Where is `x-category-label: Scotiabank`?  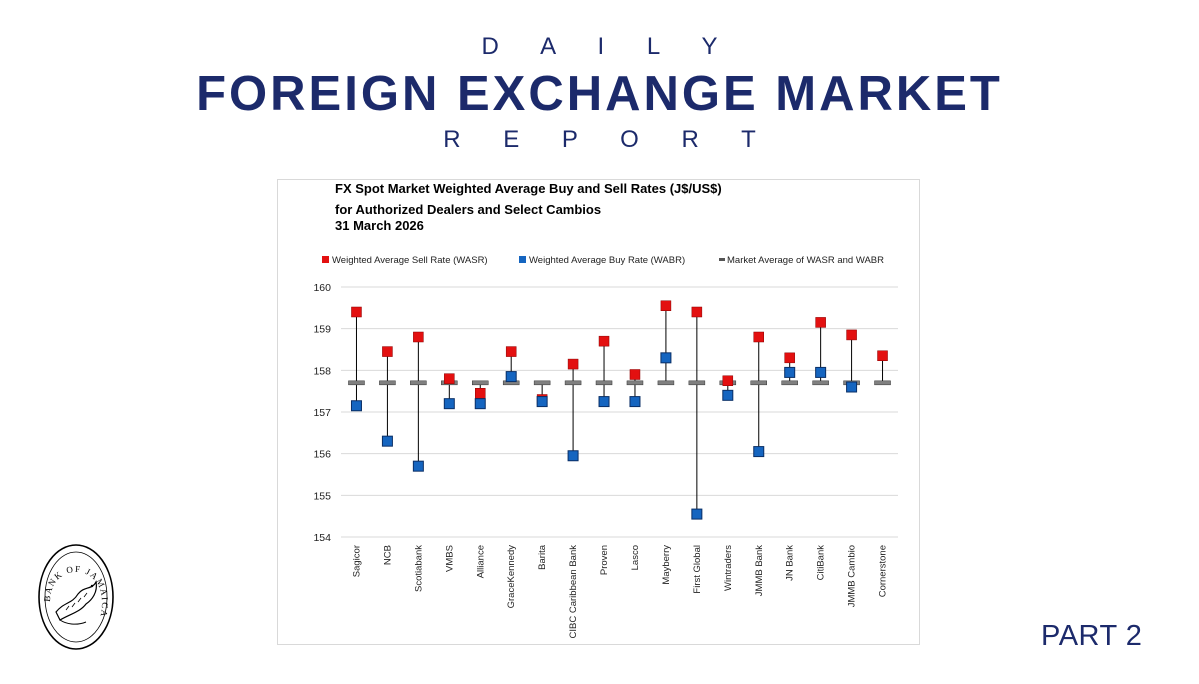 x-category-label: Scotiabank is located at coordinates (418, 568).